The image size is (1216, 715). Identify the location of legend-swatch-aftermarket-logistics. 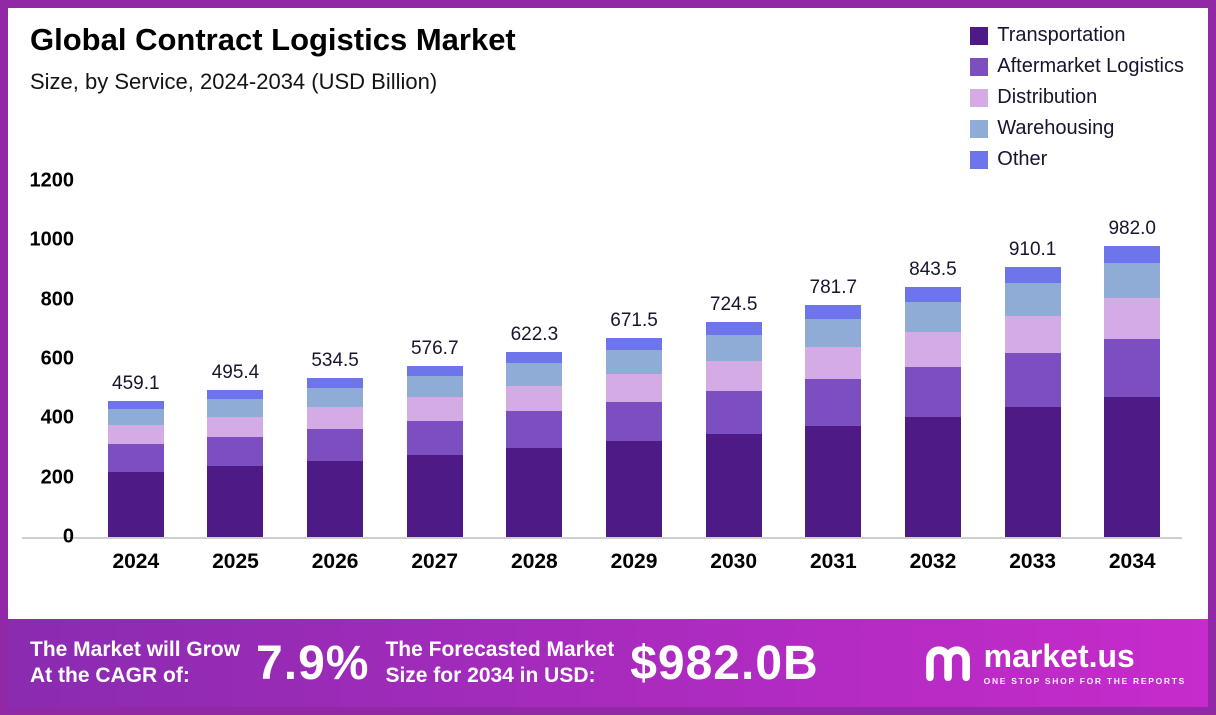
(979, 66).